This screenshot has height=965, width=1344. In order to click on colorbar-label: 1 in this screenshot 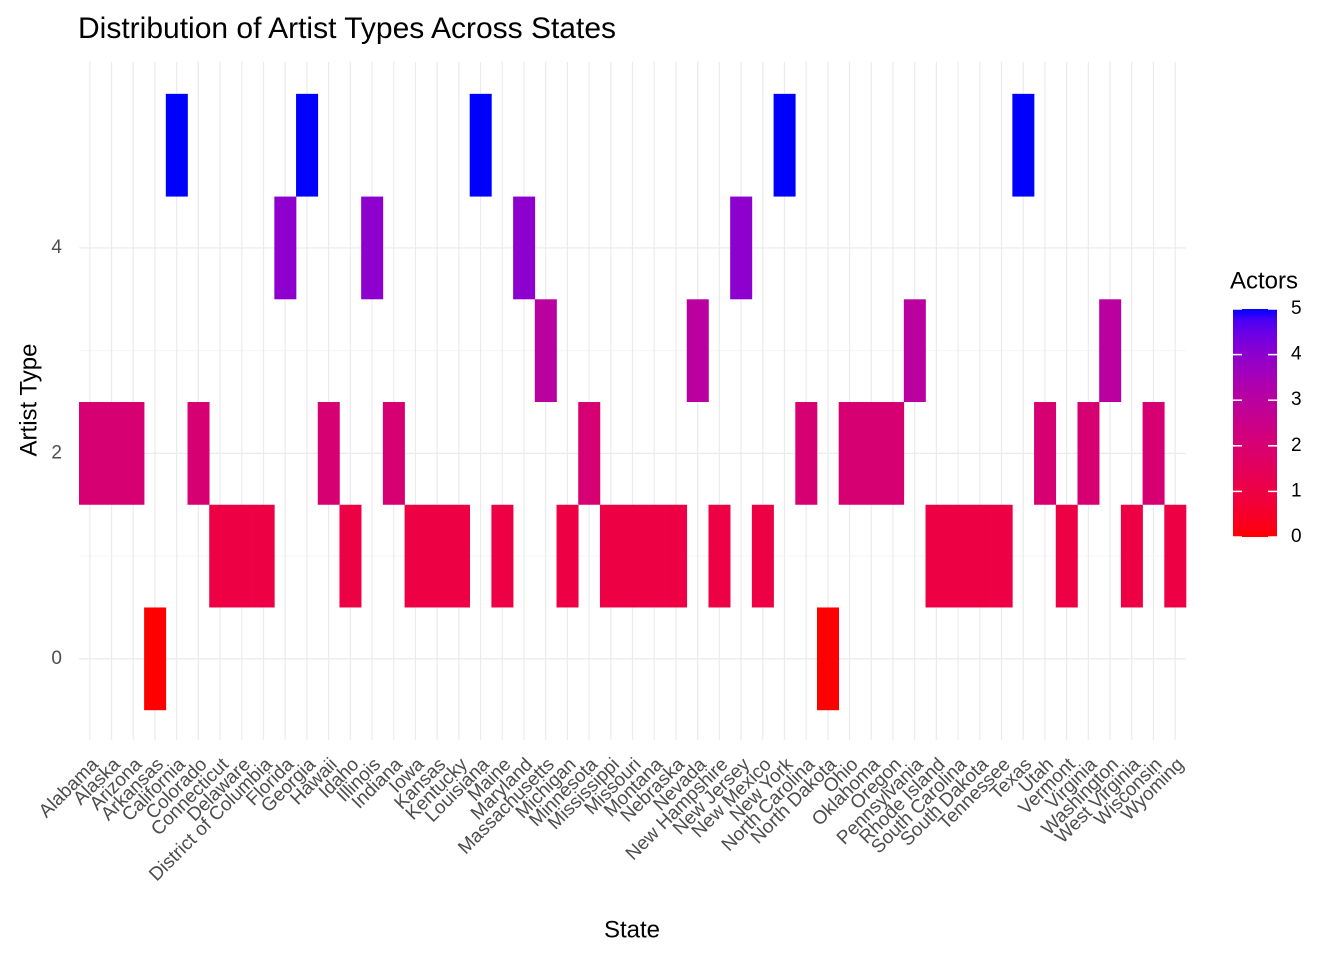, I will do `click(1296, 490)`.